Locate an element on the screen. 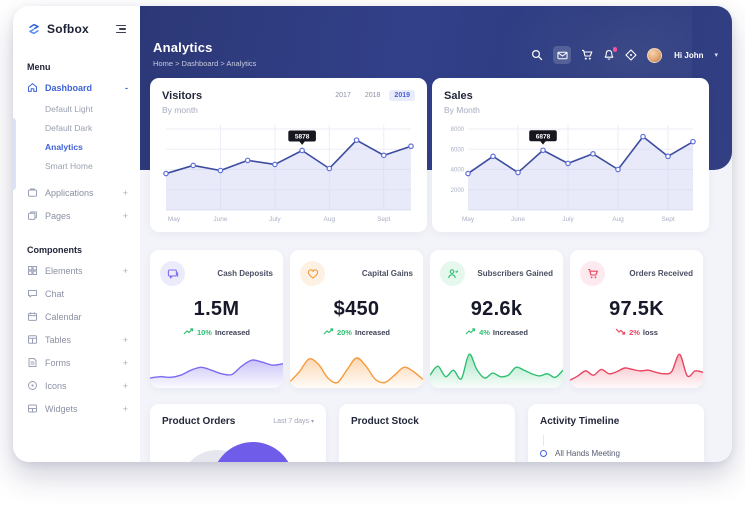 The image size is (745, 513). year-tabs: 2017 2018 2019 is located at coordinates (372, 95).